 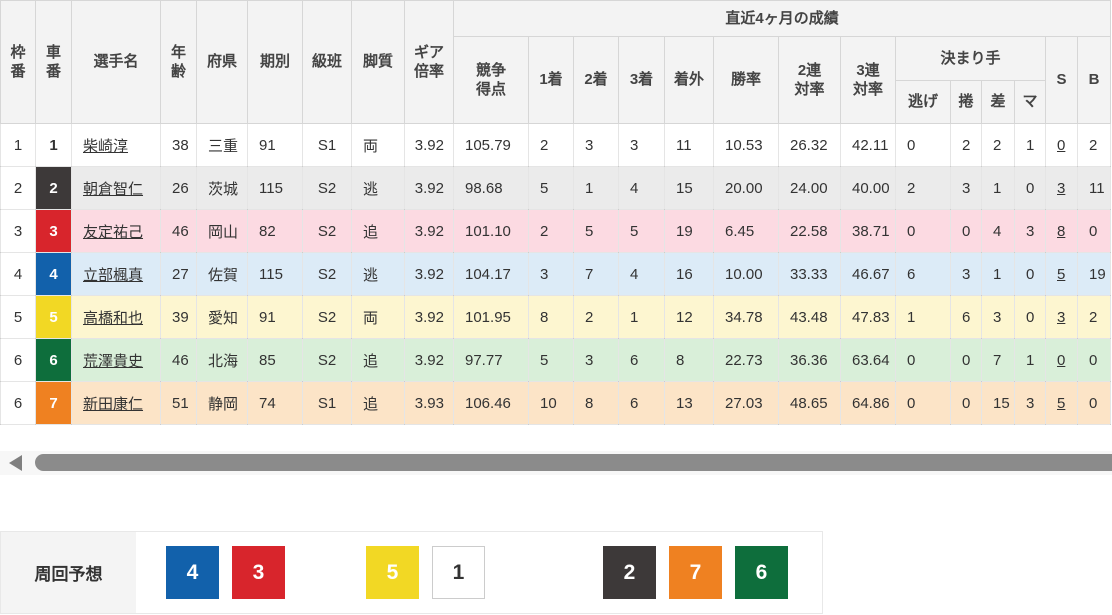 I want to click on cell-first-place: 2, so click(x=551, y=231).